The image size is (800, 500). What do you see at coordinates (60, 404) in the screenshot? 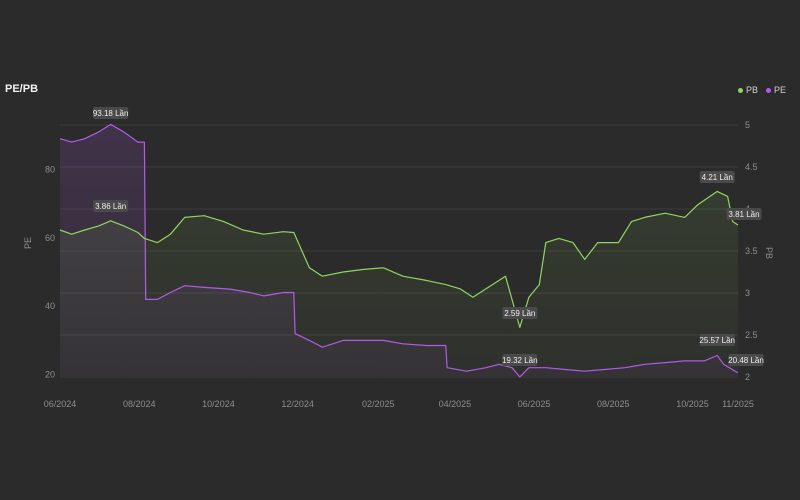
I see `x-tick-0: 06/2024` at bounding box center [60, 404].